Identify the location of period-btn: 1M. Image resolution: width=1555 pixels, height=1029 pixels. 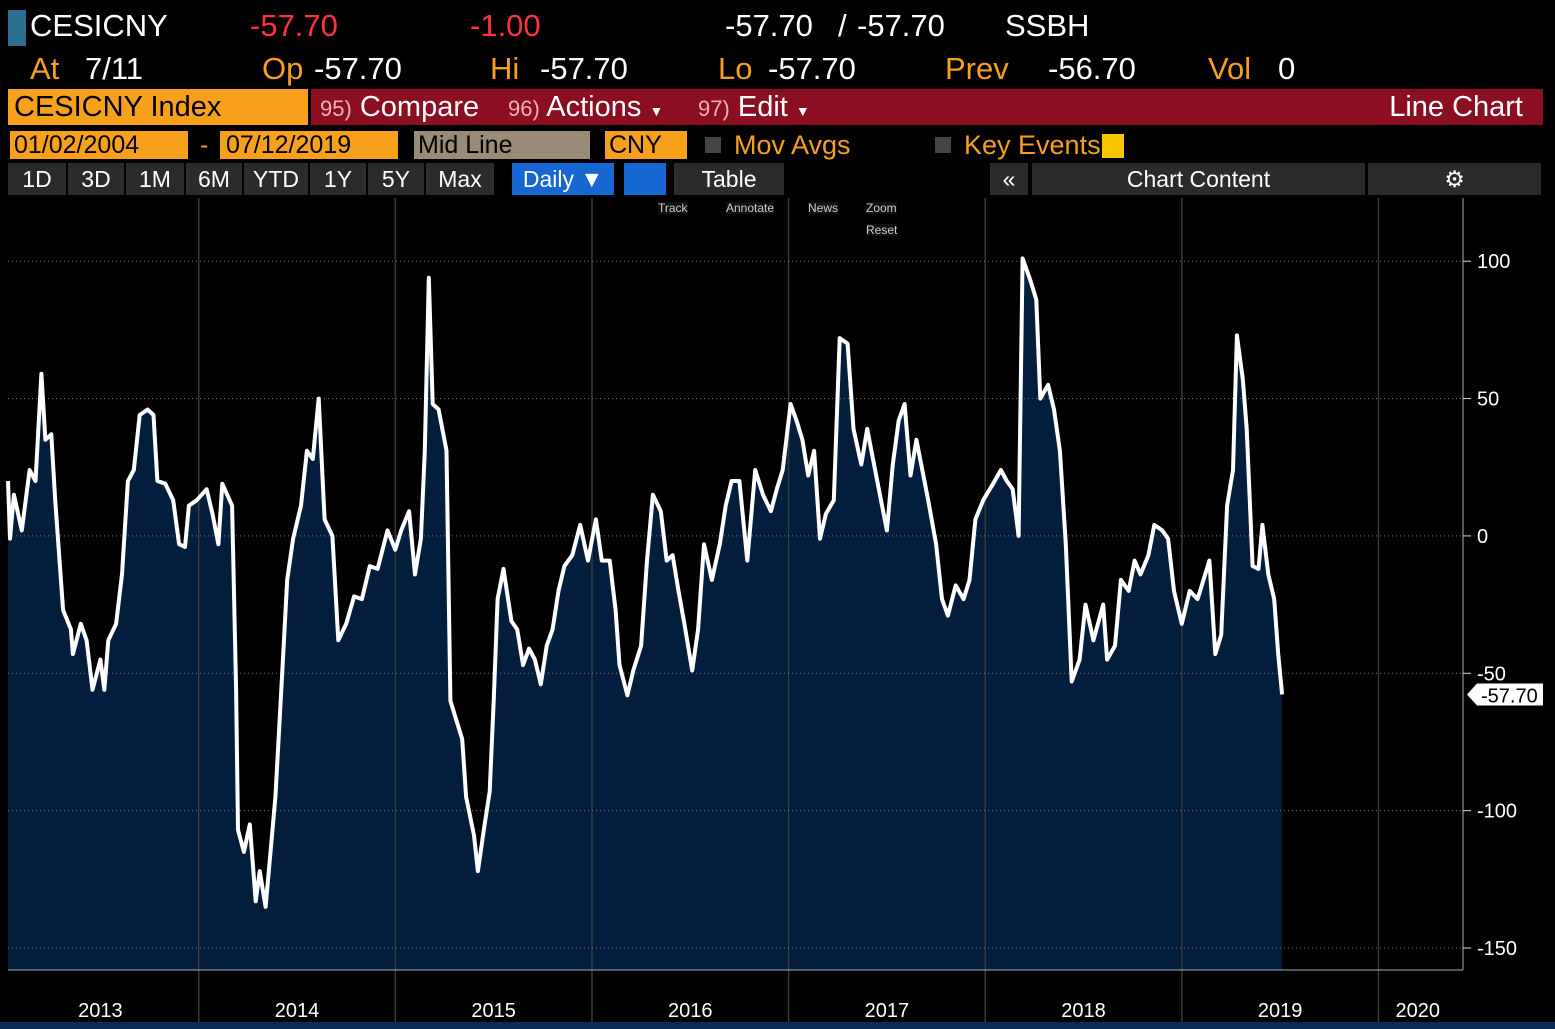
(155, 179).